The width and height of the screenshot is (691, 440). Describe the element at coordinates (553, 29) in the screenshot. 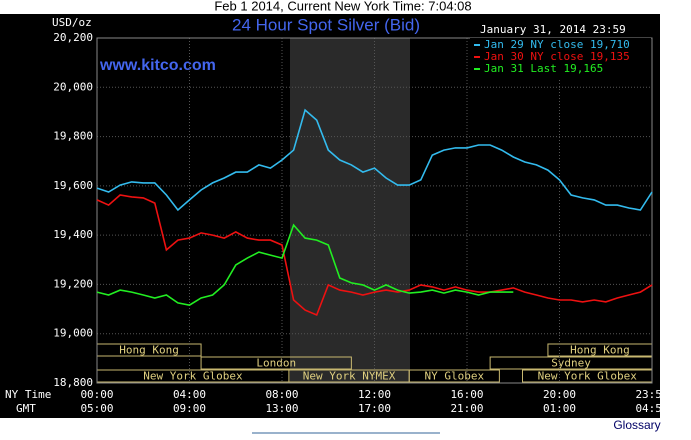

I see `timestamp: January 31, 2014 23:59` at that location.